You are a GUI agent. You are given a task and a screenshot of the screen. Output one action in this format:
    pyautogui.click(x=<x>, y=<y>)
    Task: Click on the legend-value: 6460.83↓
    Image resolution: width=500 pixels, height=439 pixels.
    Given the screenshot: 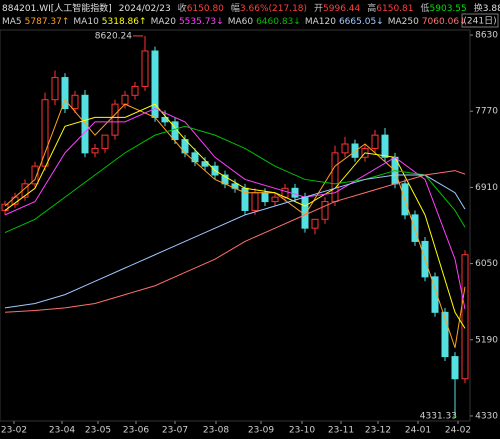 What is the action you would take?
    pyautogui.click(x=278, y=22)
    